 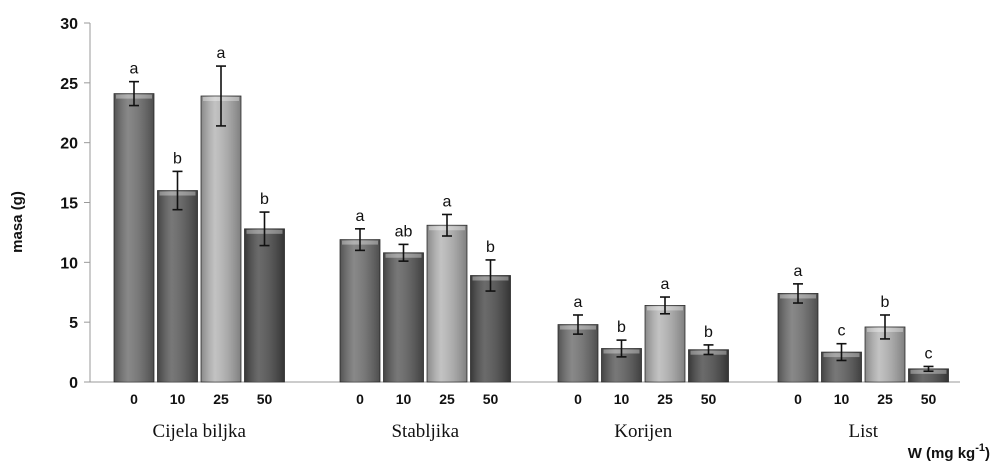 I want to click on y-tick-label: 20, so click(x=69, y=144).